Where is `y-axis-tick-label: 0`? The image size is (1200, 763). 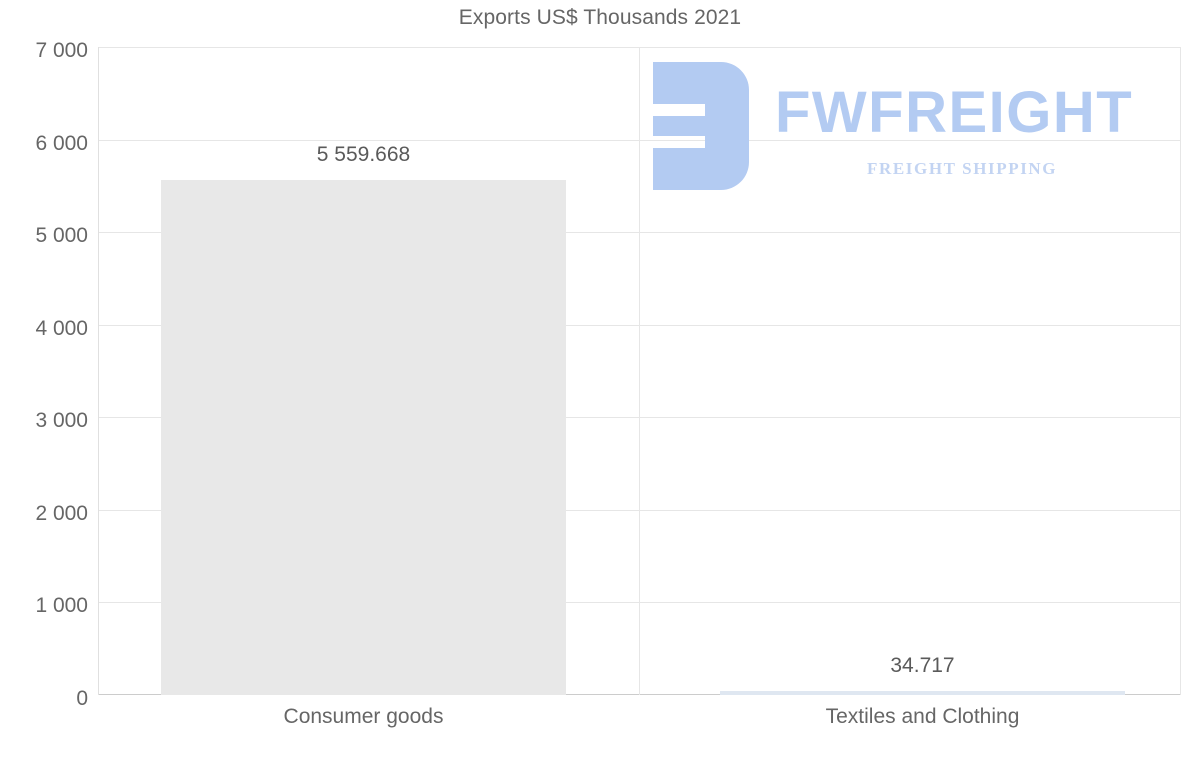 y-axis-tick-label: 0 is located at coordinates (82, 698).